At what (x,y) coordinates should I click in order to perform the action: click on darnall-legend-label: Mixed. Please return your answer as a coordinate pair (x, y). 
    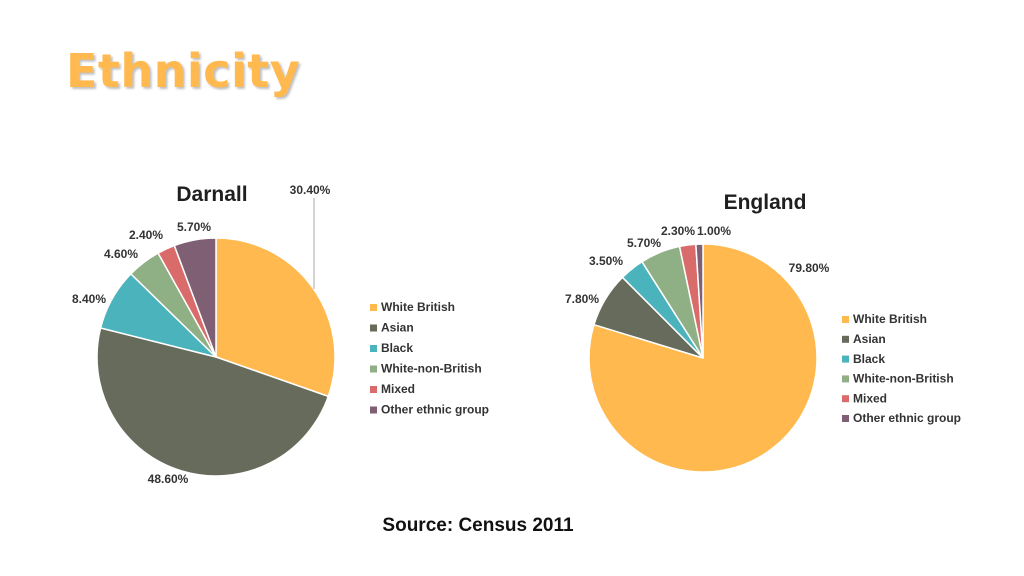
    Looking at the image, I should click on (398, 389).